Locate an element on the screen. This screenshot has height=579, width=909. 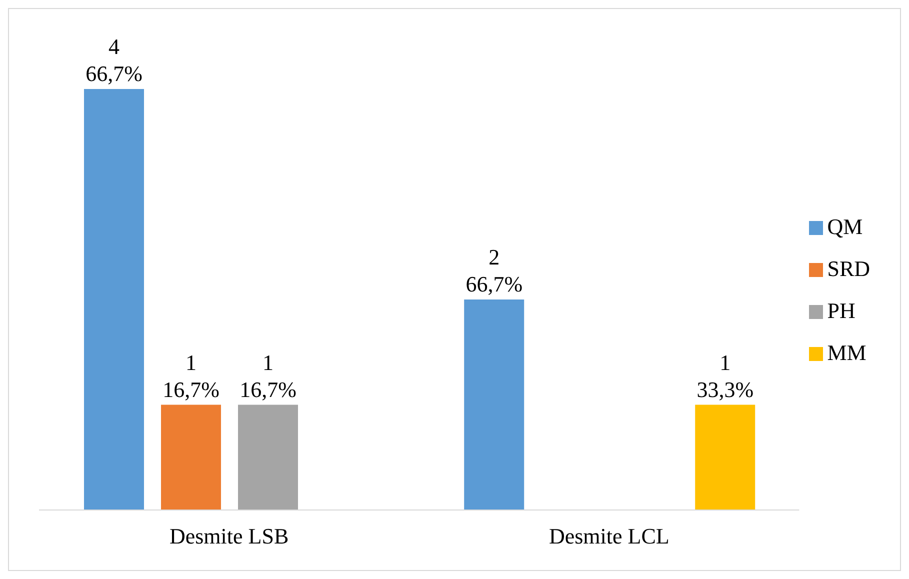
x-tick-label: Desmite LCL is located at coordinates (609, 536).